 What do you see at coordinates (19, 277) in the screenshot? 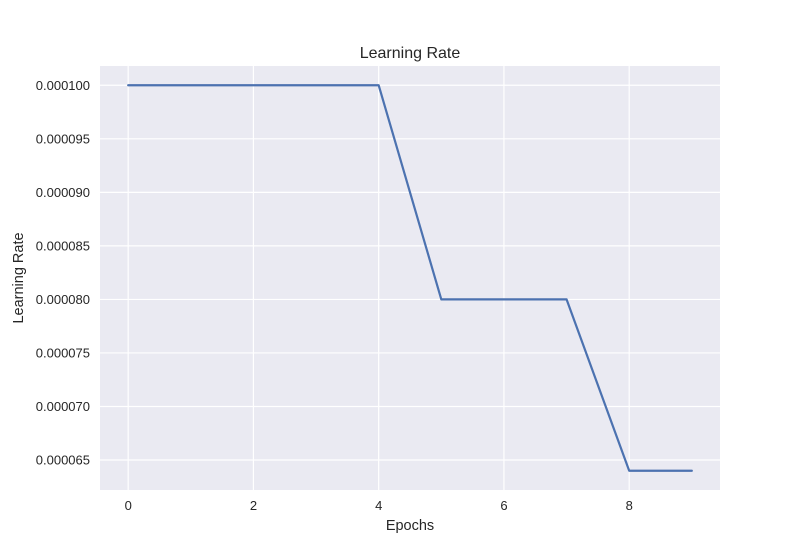
I see `y-axis-label: Learning Rate` at bounding box center [19, 277].